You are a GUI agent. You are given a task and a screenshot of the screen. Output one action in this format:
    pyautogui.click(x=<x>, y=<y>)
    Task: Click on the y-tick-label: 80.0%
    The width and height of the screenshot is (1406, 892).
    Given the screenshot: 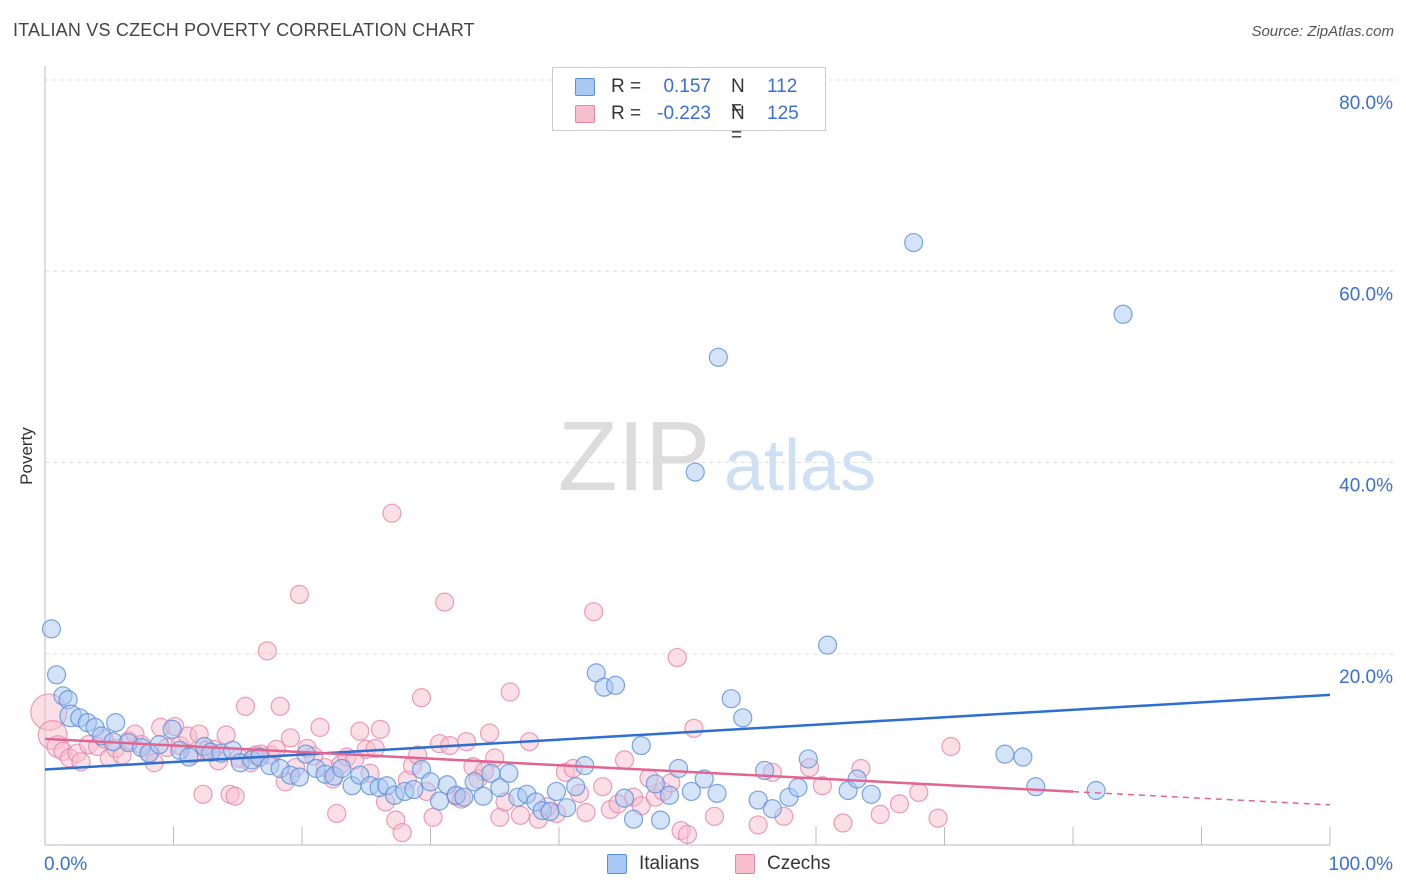 What is the action you would take?
    pyautogui.click(x=1366, y=103)
    